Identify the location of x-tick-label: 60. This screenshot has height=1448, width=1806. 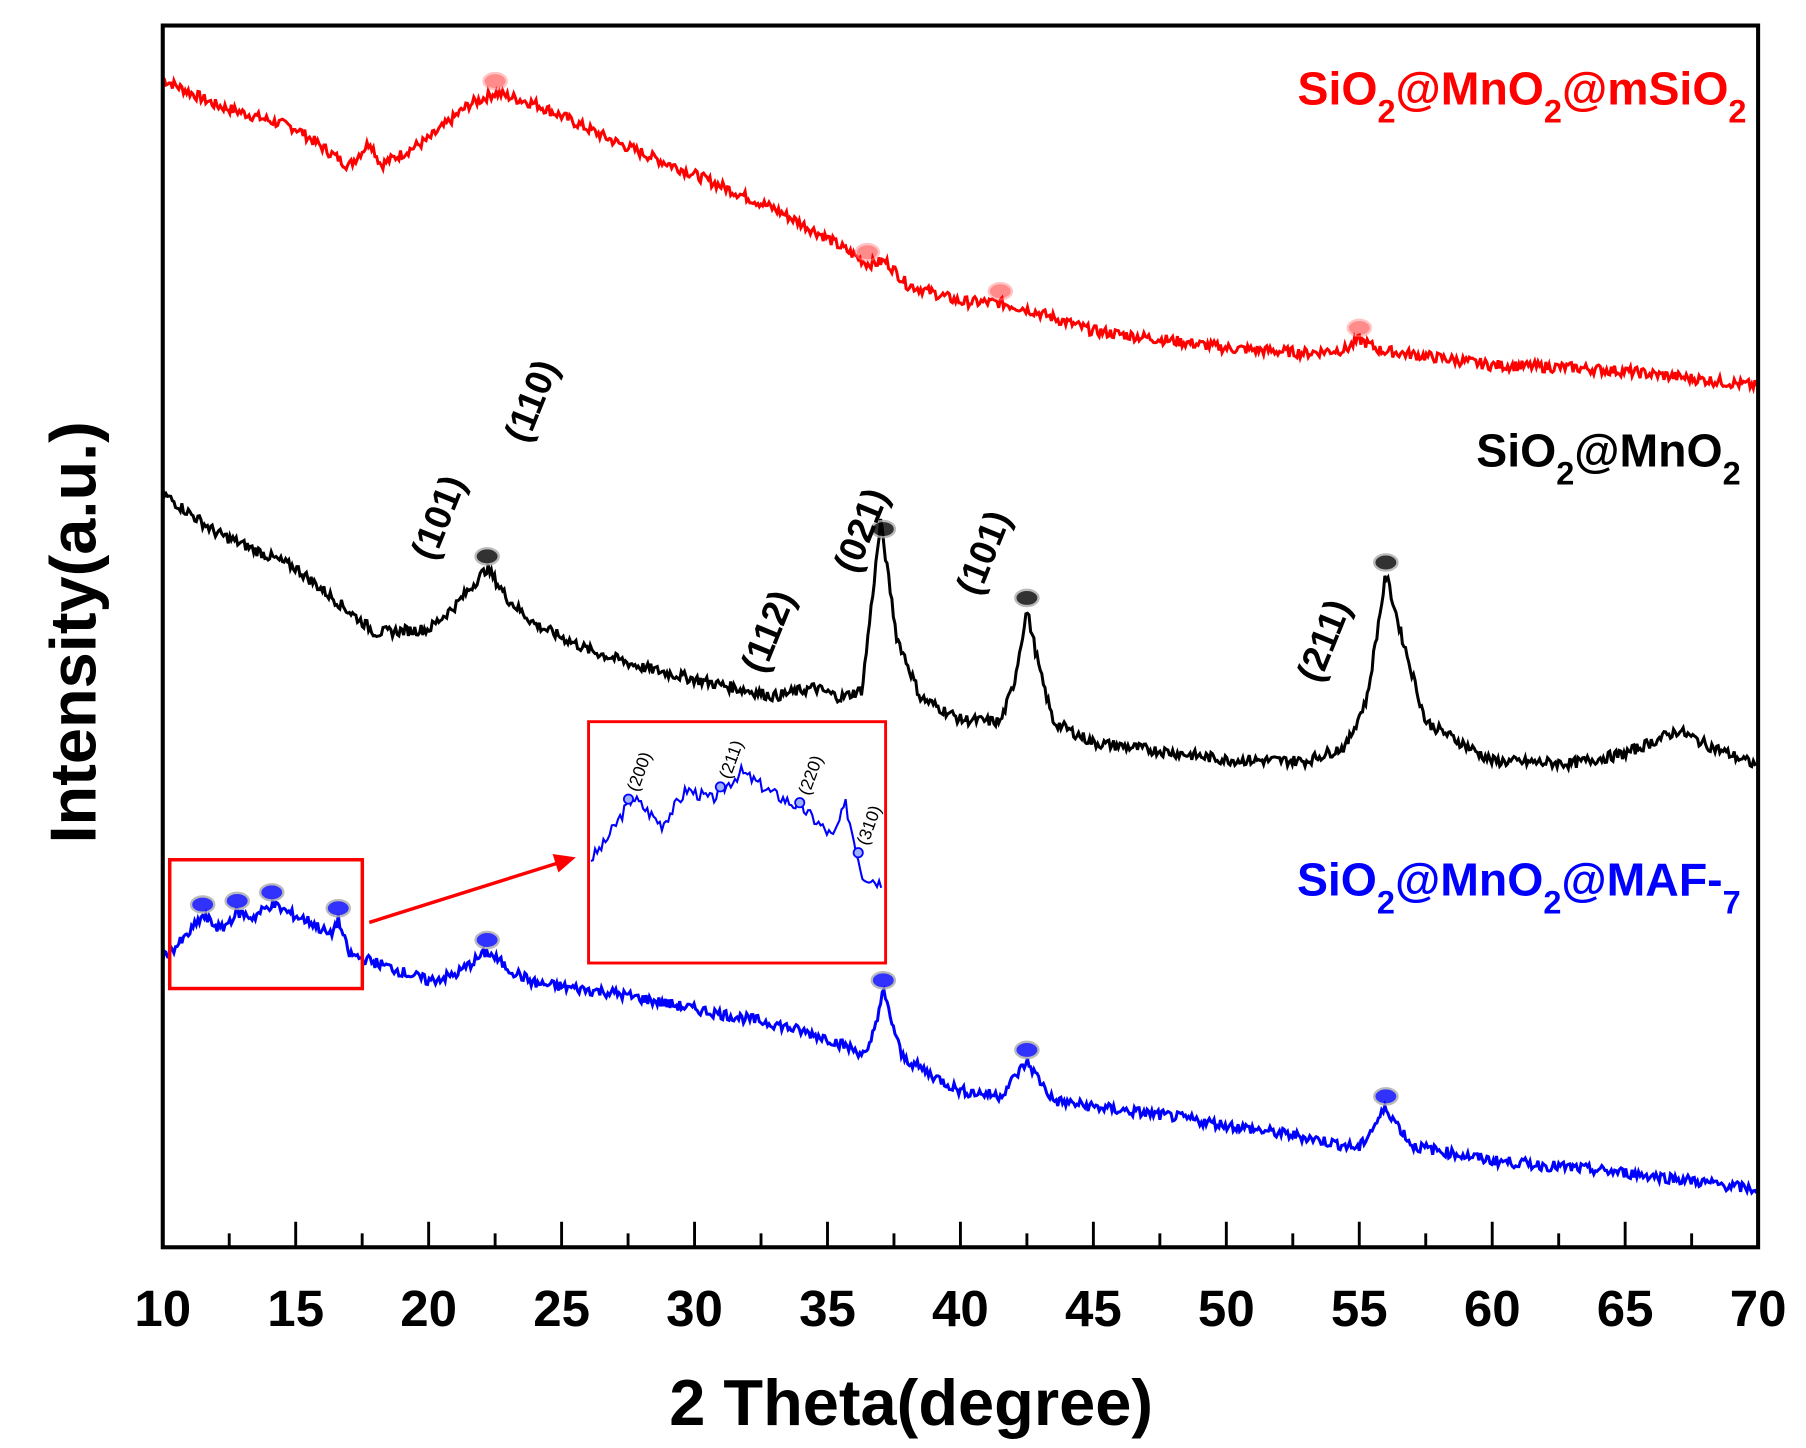
(1492, 1308).